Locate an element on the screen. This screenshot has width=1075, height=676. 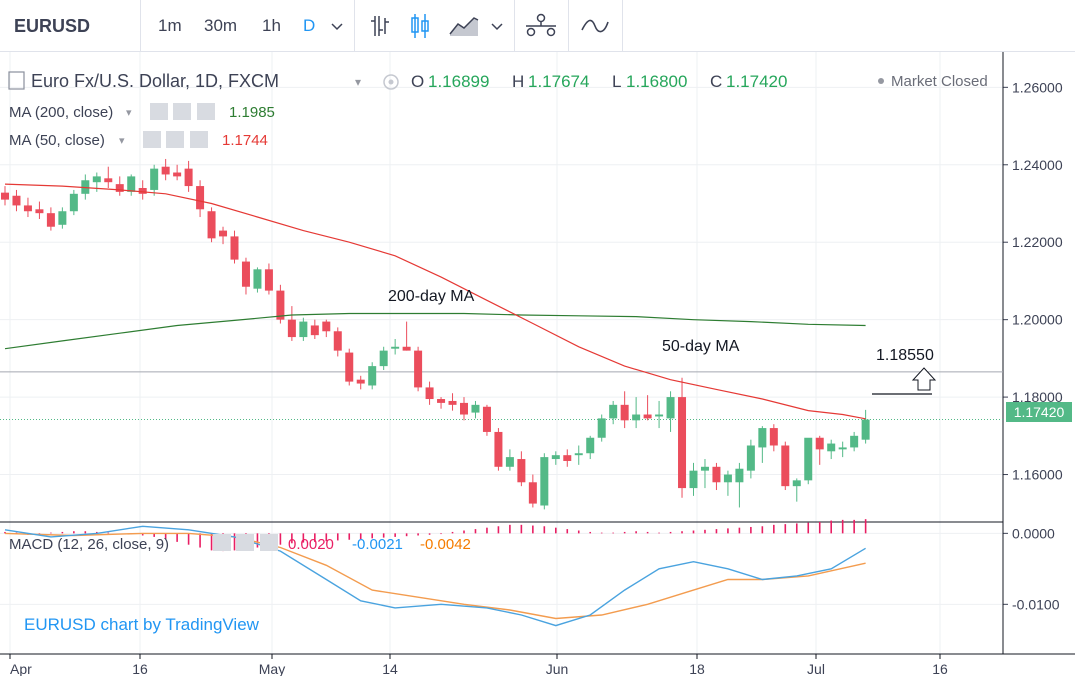
ma200-annotation: 200-day MA is located at coordinates (431, 296).